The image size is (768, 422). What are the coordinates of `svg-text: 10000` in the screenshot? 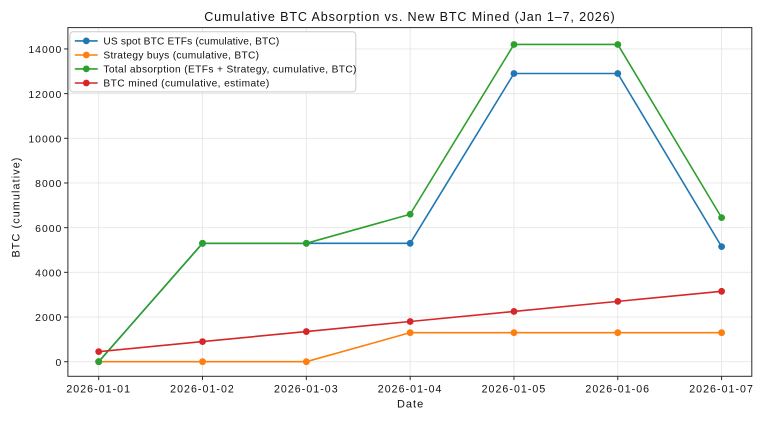 It's located at (45, 140).